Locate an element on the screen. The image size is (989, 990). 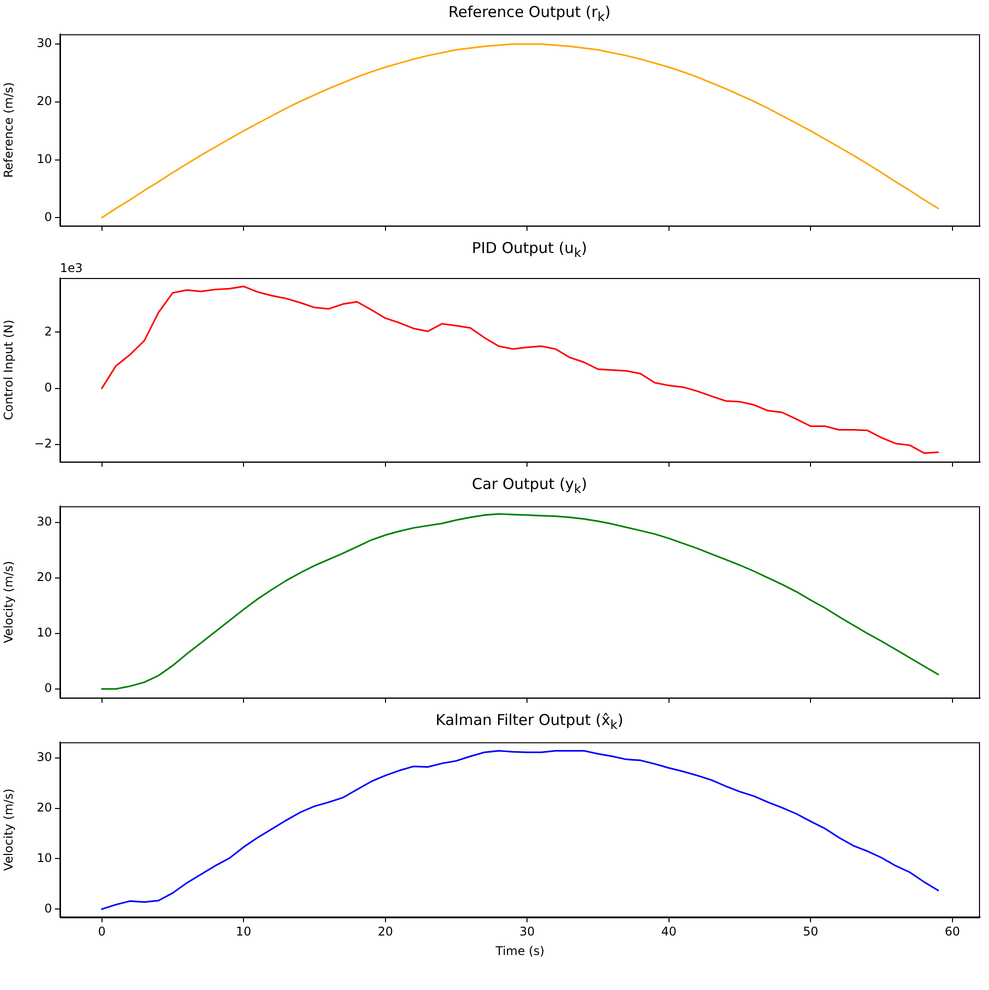
chart-title: PID Output (u$_{k}$) is located at coordinates (529, 249).